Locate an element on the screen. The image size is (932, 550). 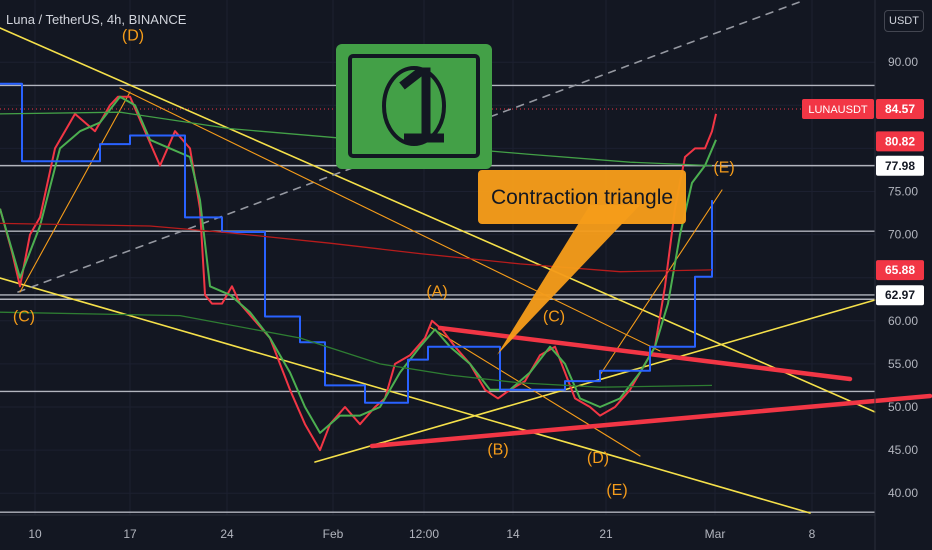
x-tick-label: 12:00 is located at coordinates (424, 534).